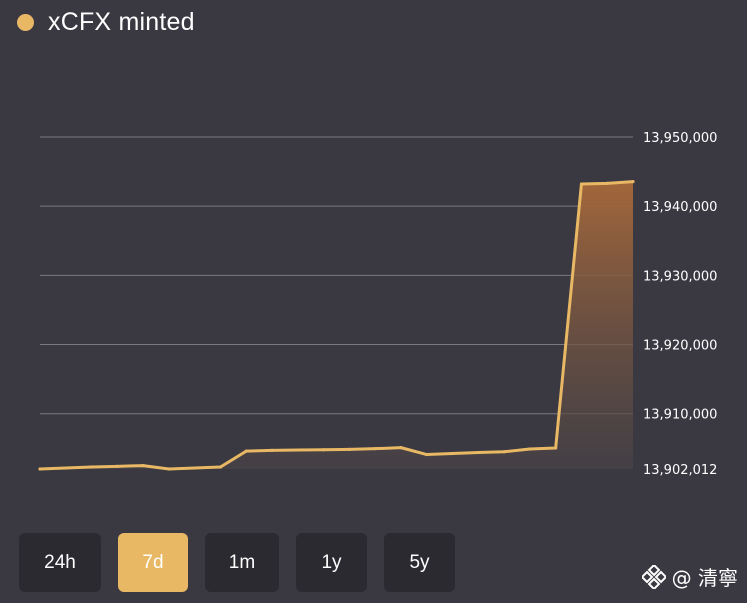 This screenshot has height=603, width=747. I want to click on range-button-label: 1m, so click(242, 562).